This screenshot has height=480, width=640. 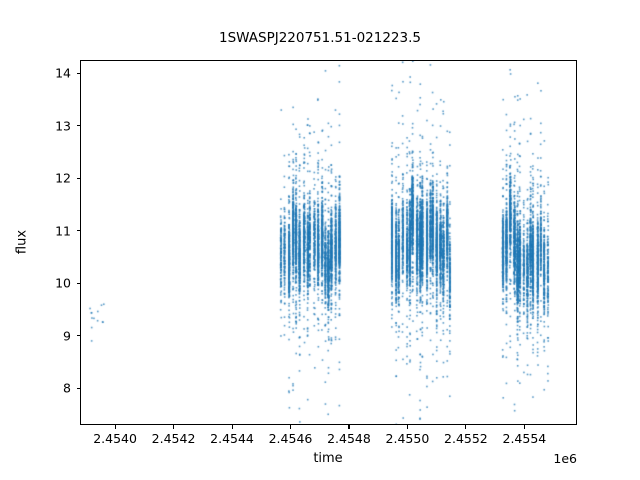 I want to click on y-tick-label-13: 13, so click(x=63, y=126).